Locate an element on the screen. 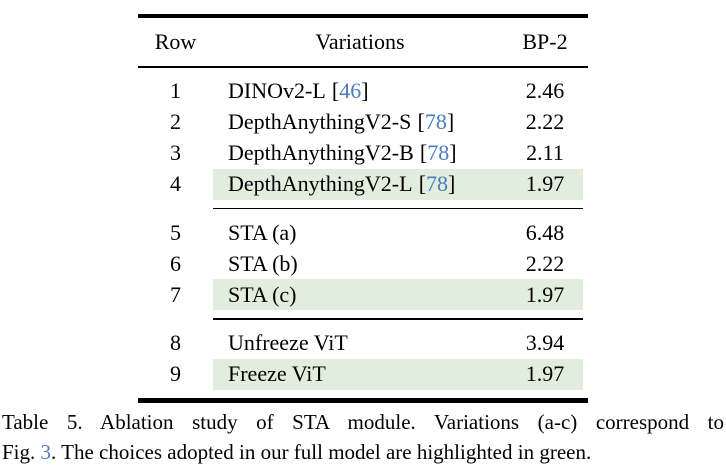  column-header-variations: Variations is located at coordinates (360, 41).